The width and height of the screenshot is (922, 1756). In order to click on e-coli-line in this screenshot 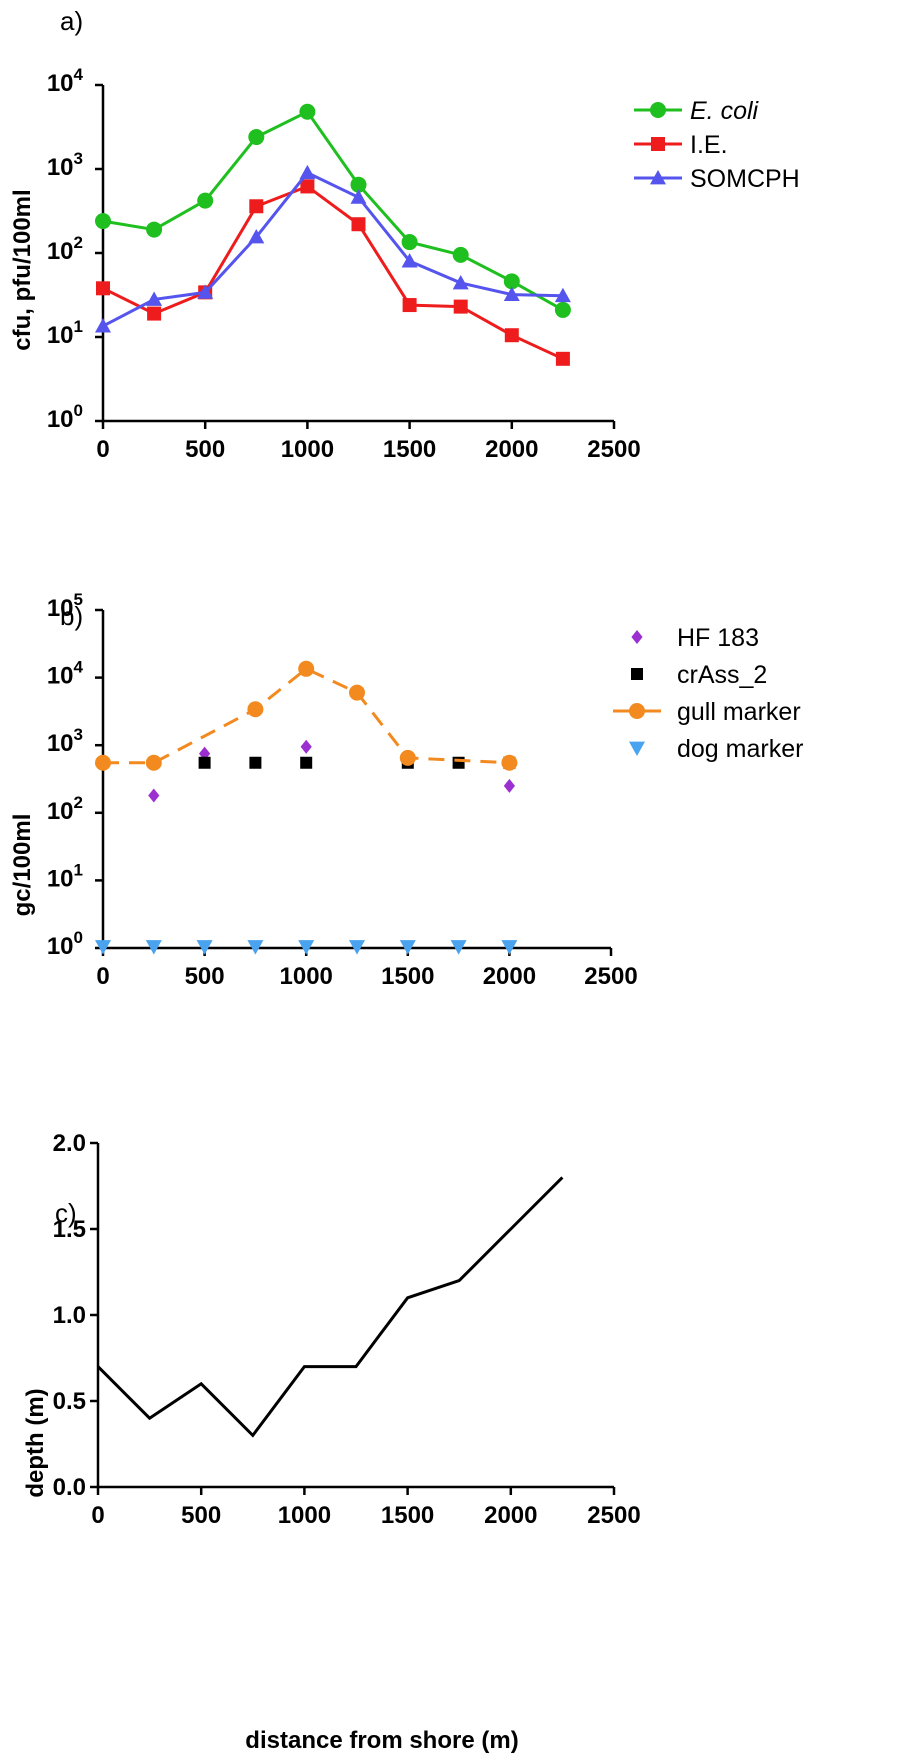, I will do `click(333, 210)`.